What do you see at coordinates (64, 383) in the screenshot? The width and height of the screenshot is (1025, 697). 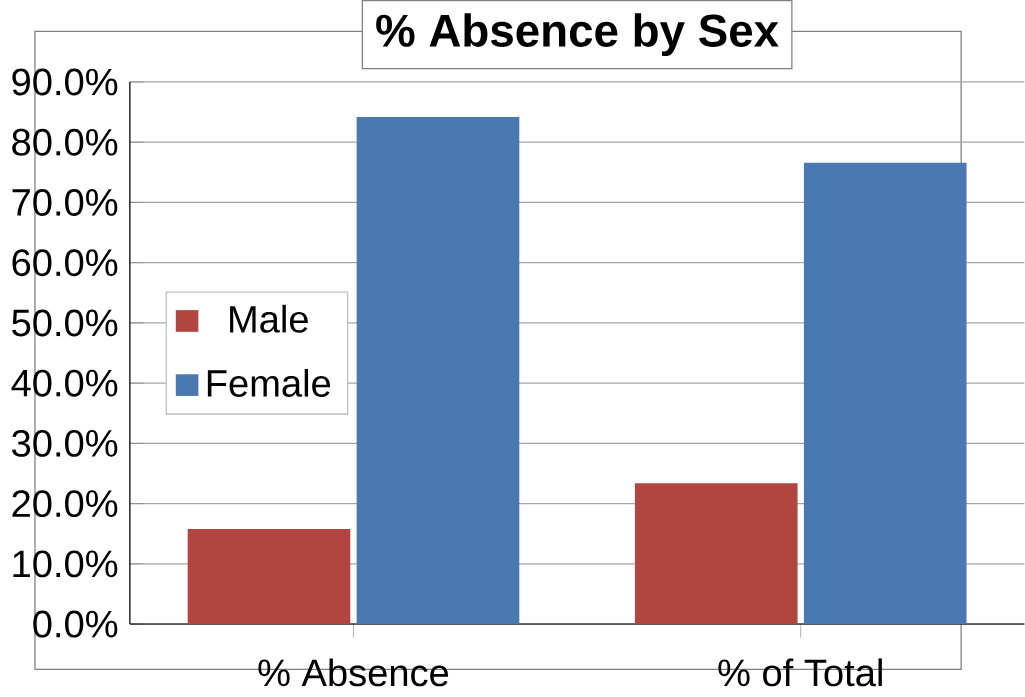 I see `y-tick-label: 40.0%` at bounding box center [64, 383].